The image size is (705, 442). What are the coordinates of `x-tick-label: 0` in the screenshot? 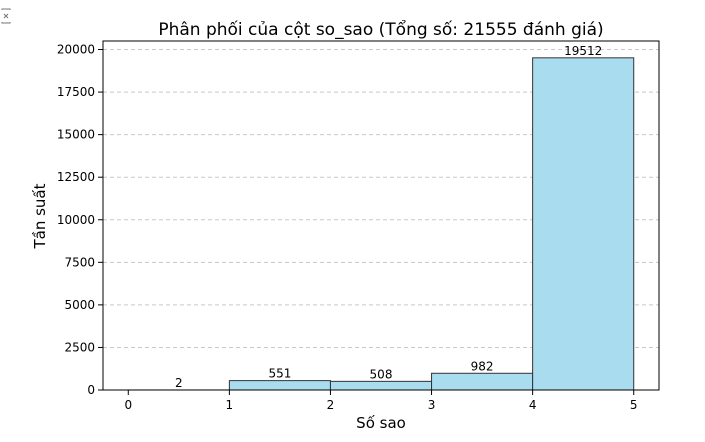 It's located at (128, 405).